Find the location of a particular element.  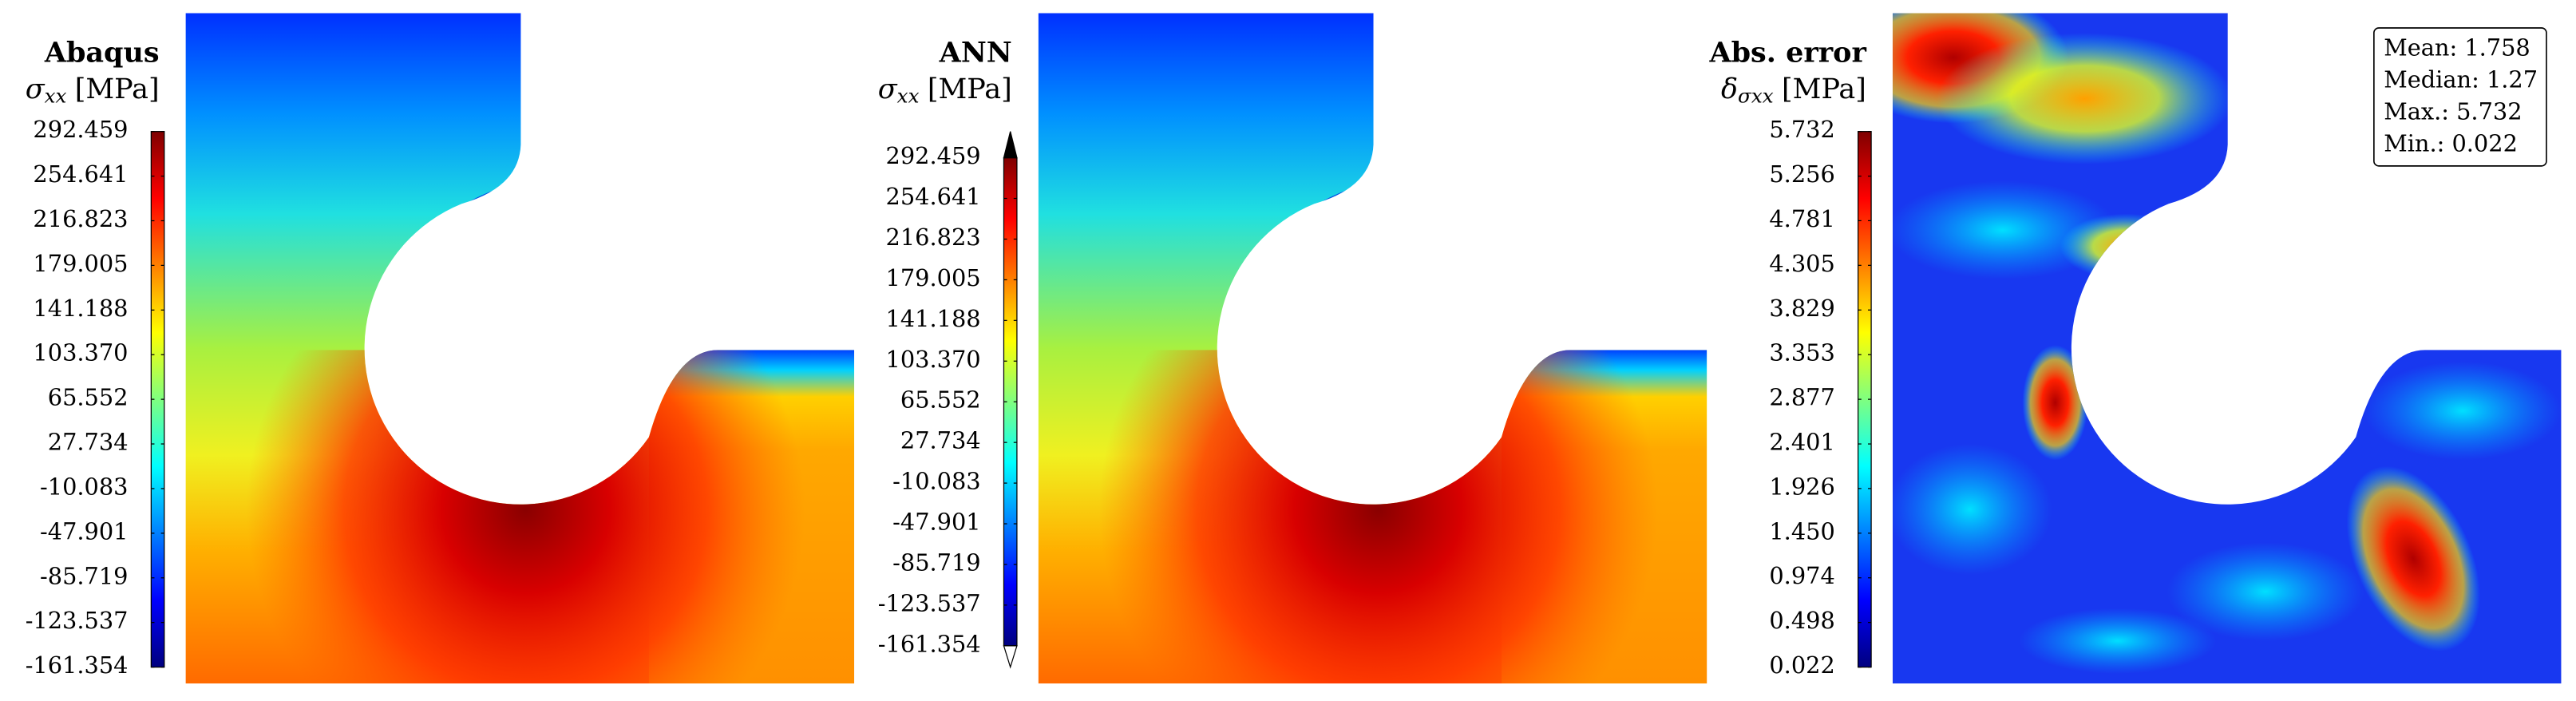

colorbar-tick-label: 0.022 is located at coordinates (1801, 665).